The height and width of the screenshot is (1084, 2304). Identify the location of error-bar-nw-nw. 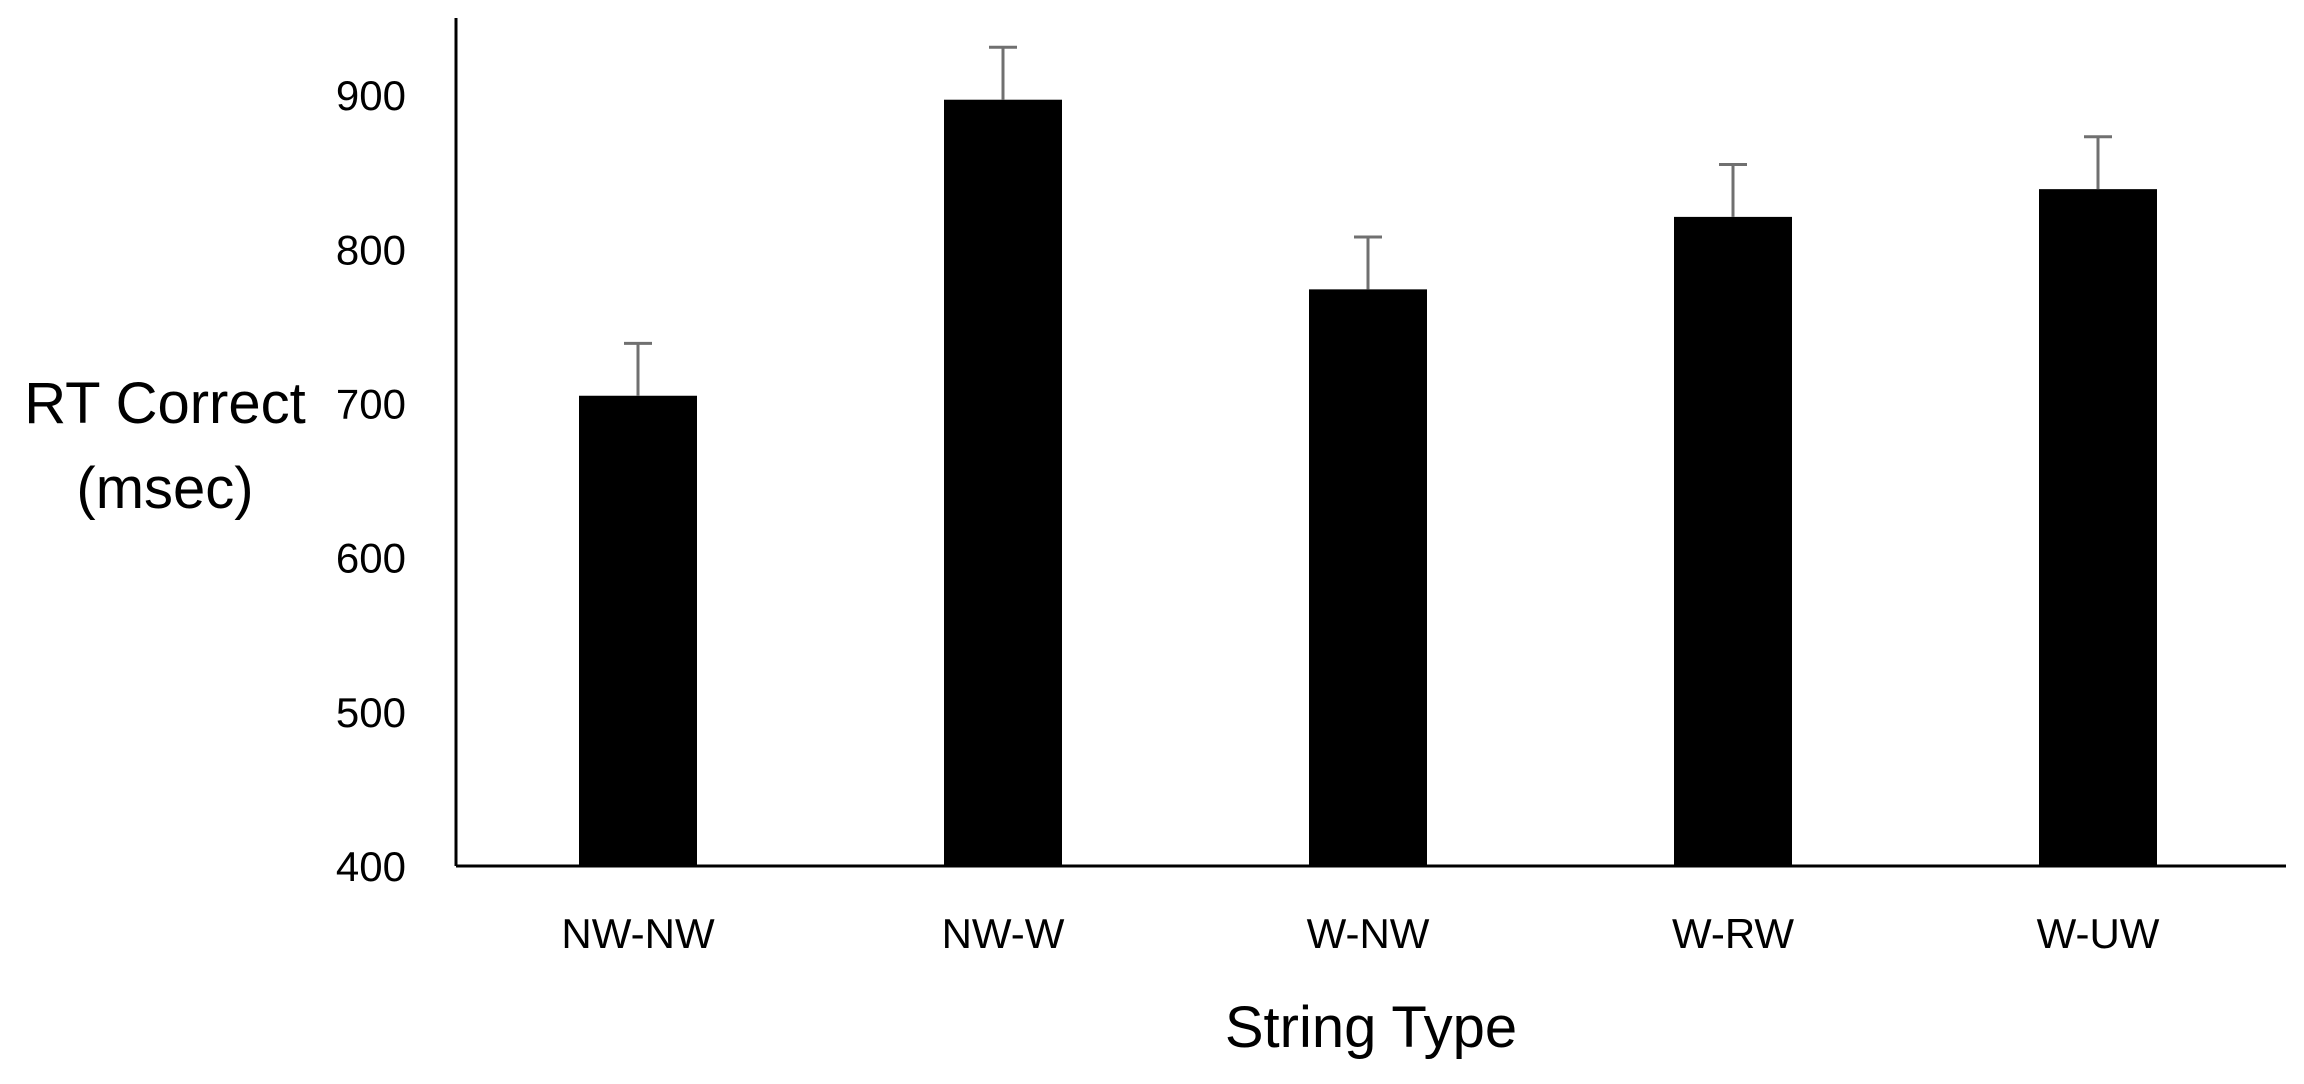
(638, 368).